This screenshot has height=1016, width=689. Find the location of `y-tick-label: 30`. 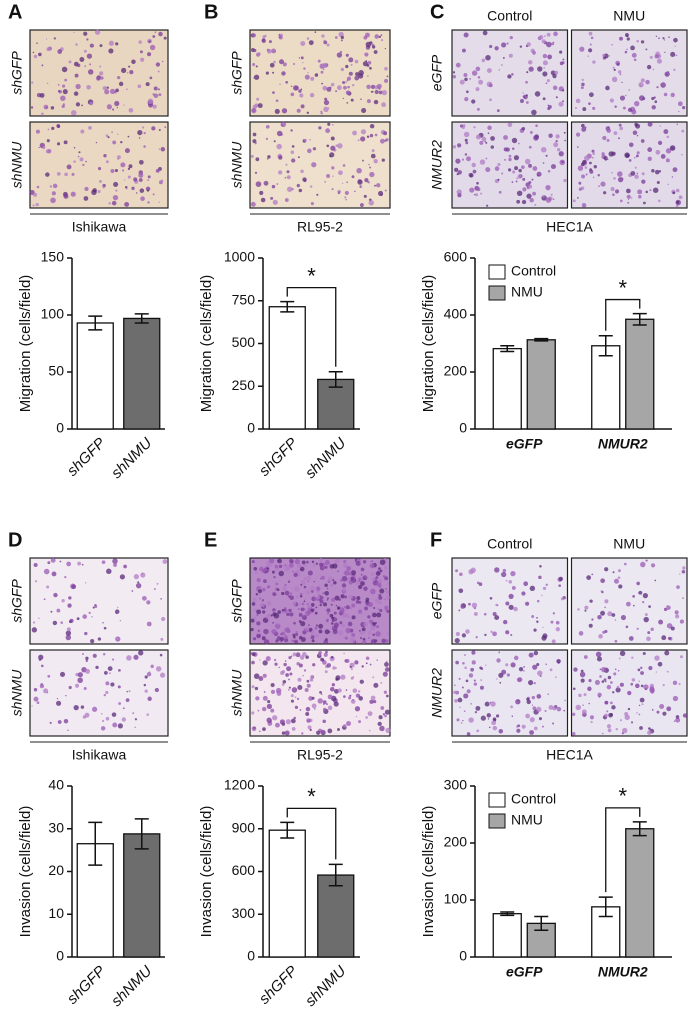

y-tick-label: 30 is located at coordinates (56, 827).